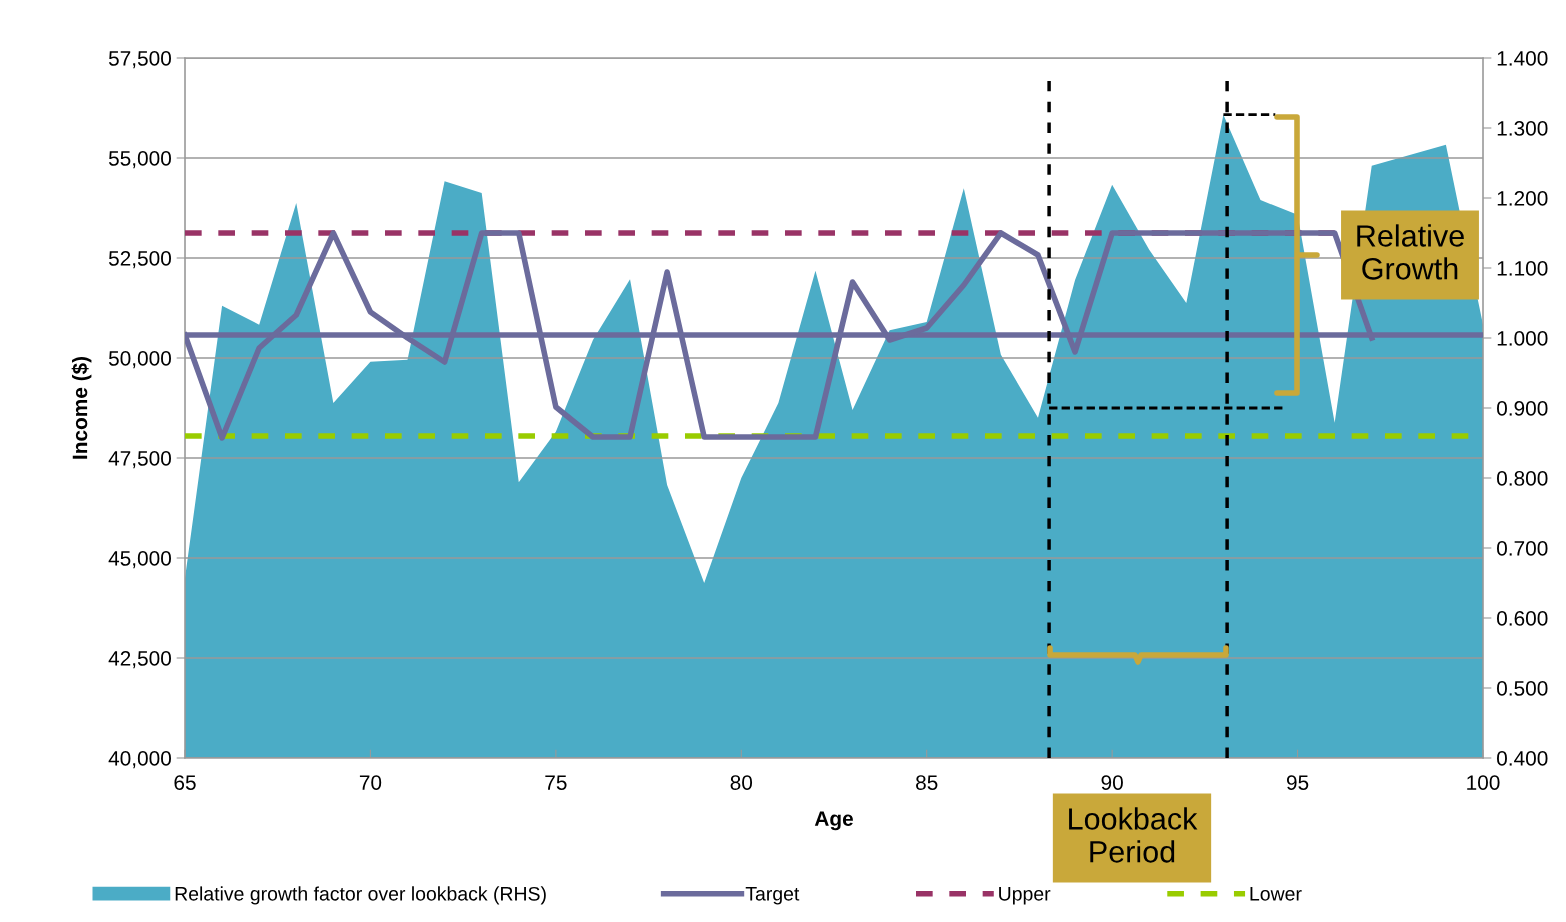  I want to click on y2-tick-label: 0.400, so click(1522, 758).